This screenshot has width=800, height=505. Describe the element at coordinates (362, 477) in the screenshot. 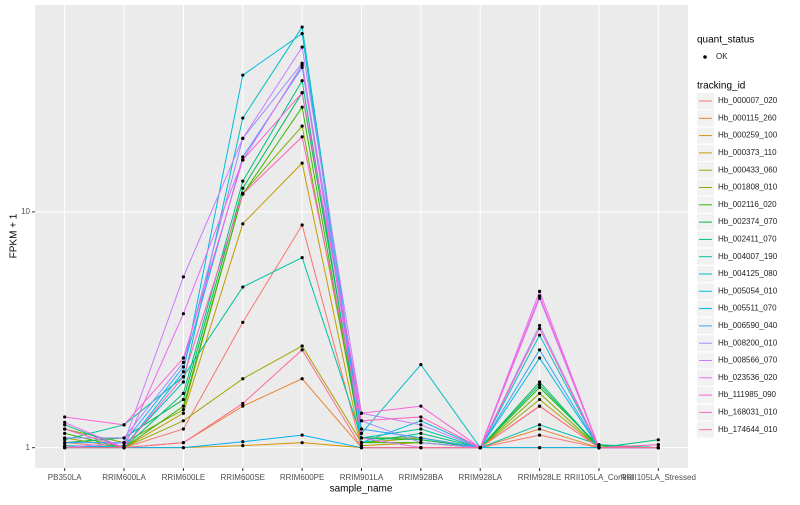

I see `x-tick-label: RRIM901LA` at that location.